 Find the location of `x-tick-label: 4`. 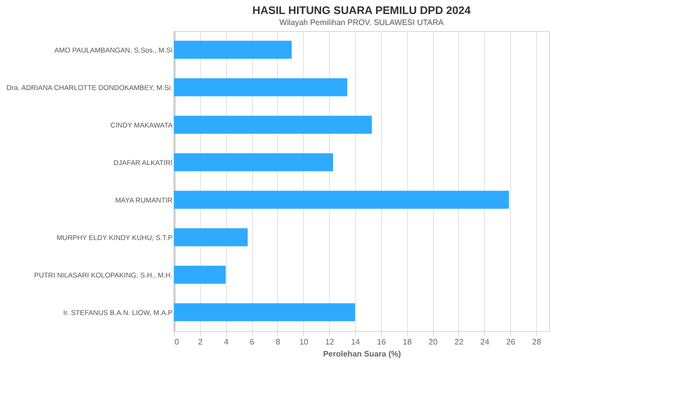

x-tick-label: 4 is located at coordinates (226, 342).